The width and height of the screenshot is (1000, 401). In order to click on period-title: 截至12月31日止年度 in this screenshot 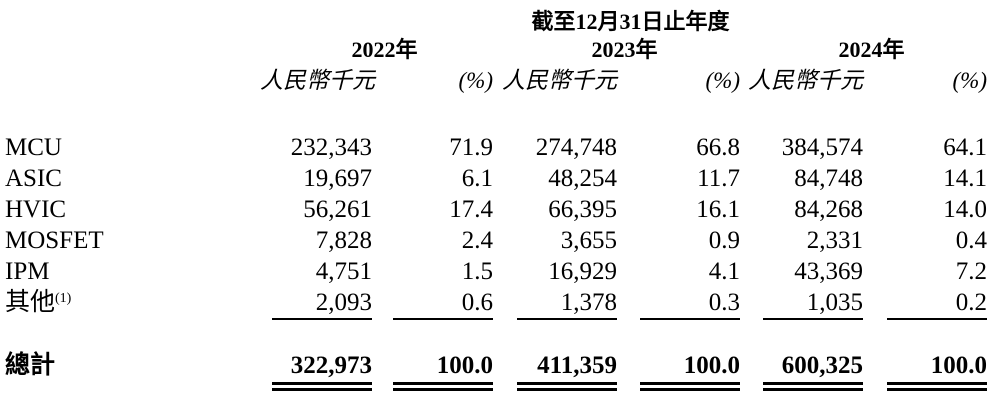, I will do `click(630, 21)`.